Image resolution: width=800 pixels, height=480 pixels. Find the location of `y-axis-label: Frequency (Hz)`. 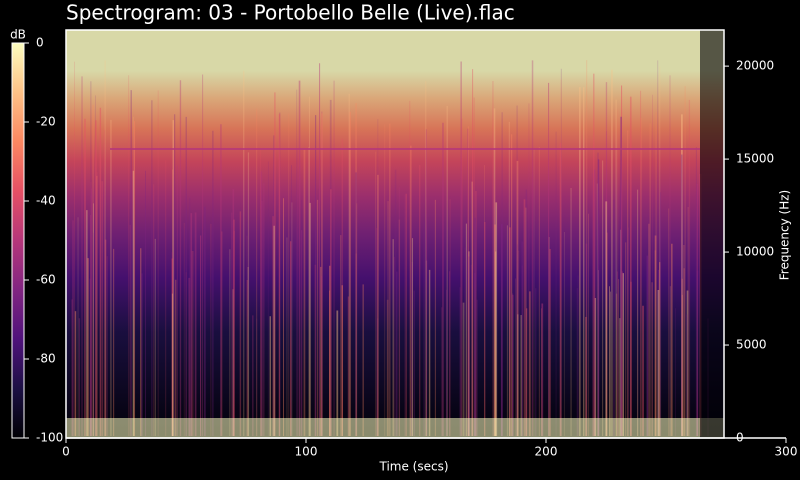

y-axis-label: Frequency (Hz) is located at coordinates (785, 235).